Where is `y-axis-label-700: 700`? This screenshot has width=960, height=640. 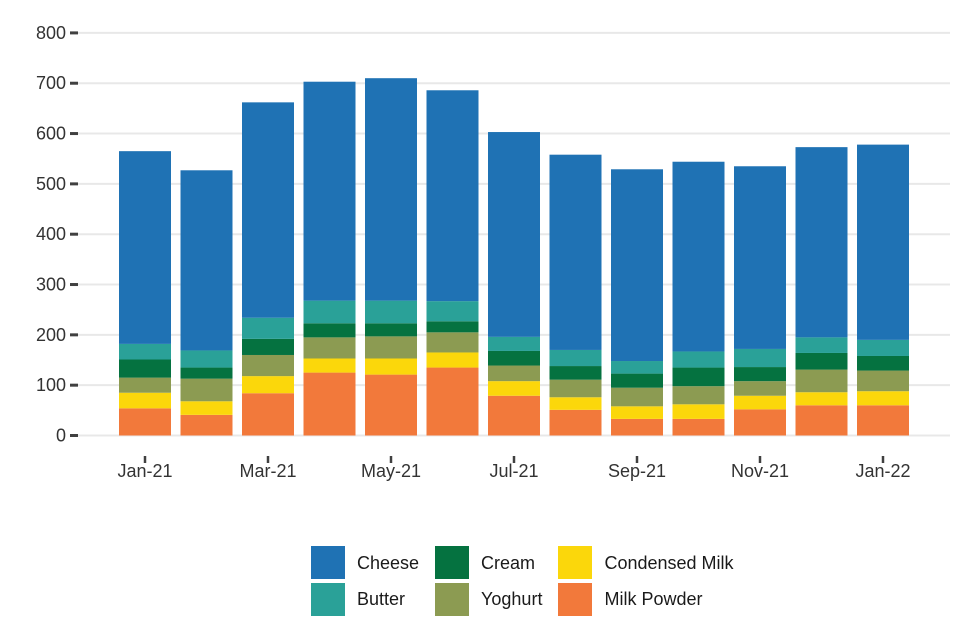 y-axis-label-700: 700 is located at coordinates (51, 83).